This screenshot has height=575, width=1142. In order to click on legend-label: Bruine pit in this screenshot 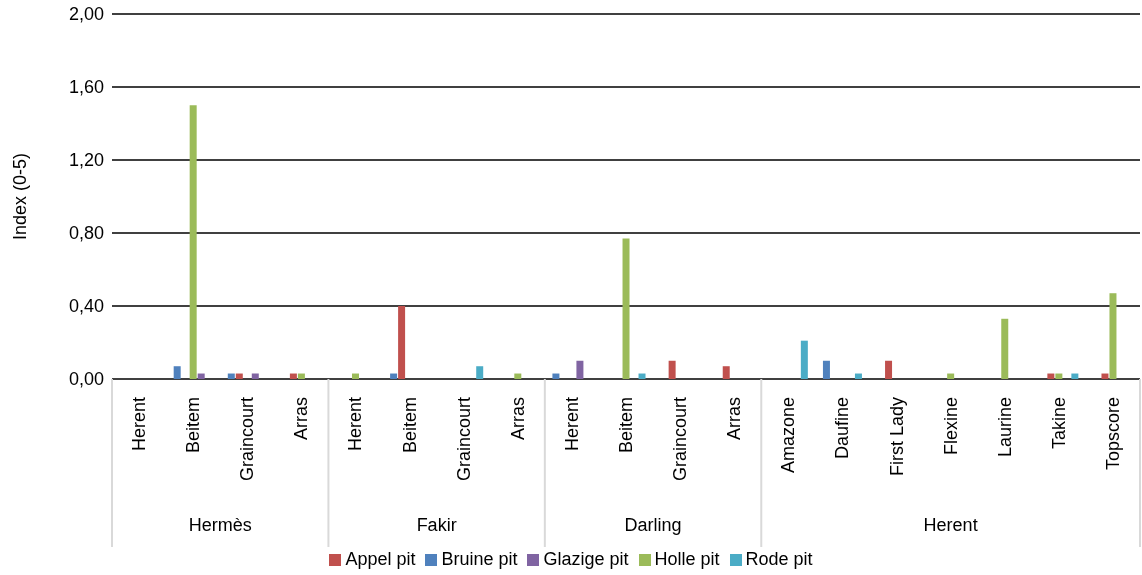, I will do `click(479, 559)`.